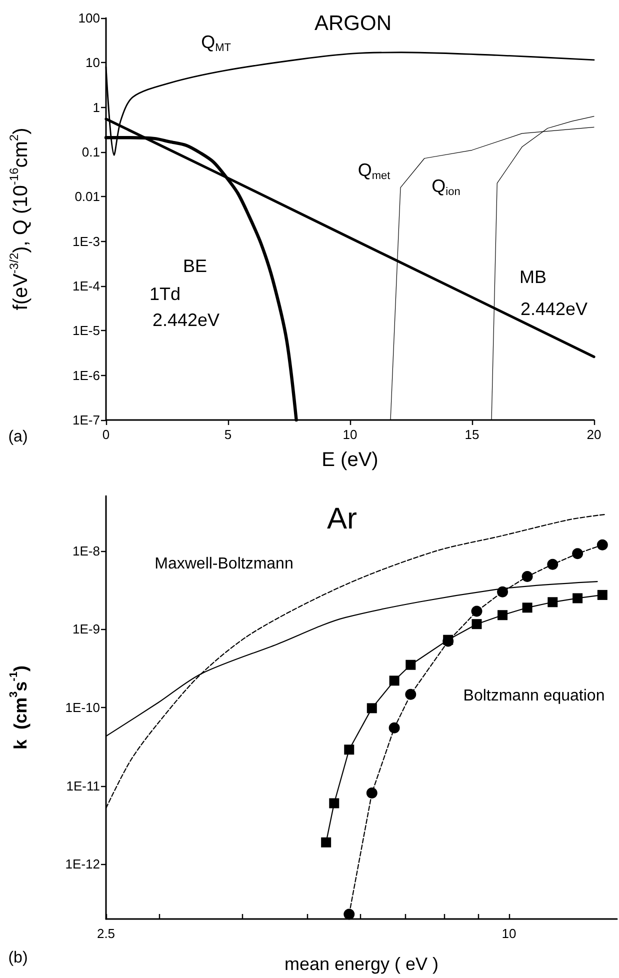 The image size is (619, 978). I want to click on y-tick-label: 1E-12, so click(82, 864).